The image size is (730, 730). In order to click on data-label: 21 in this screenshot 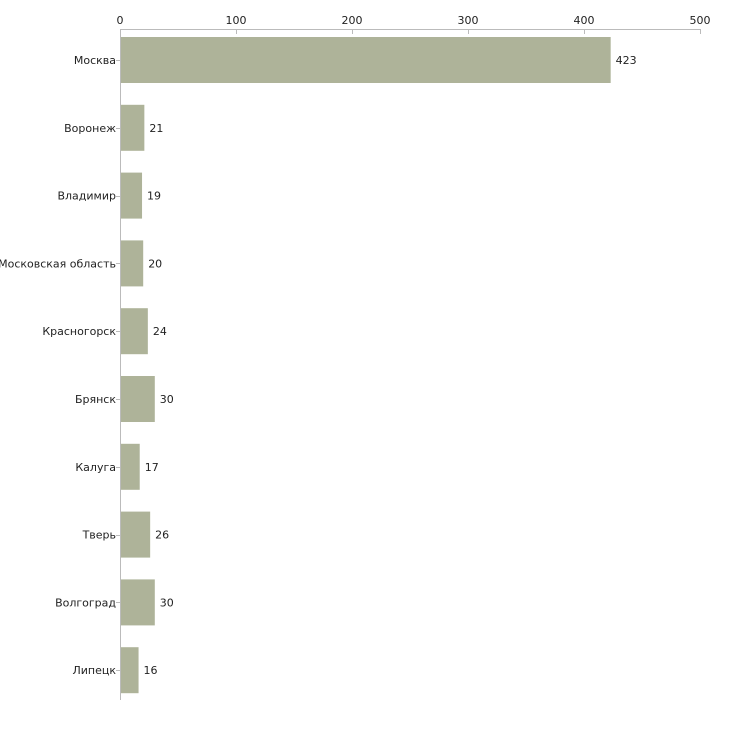, I will do `click(156, 128)`.